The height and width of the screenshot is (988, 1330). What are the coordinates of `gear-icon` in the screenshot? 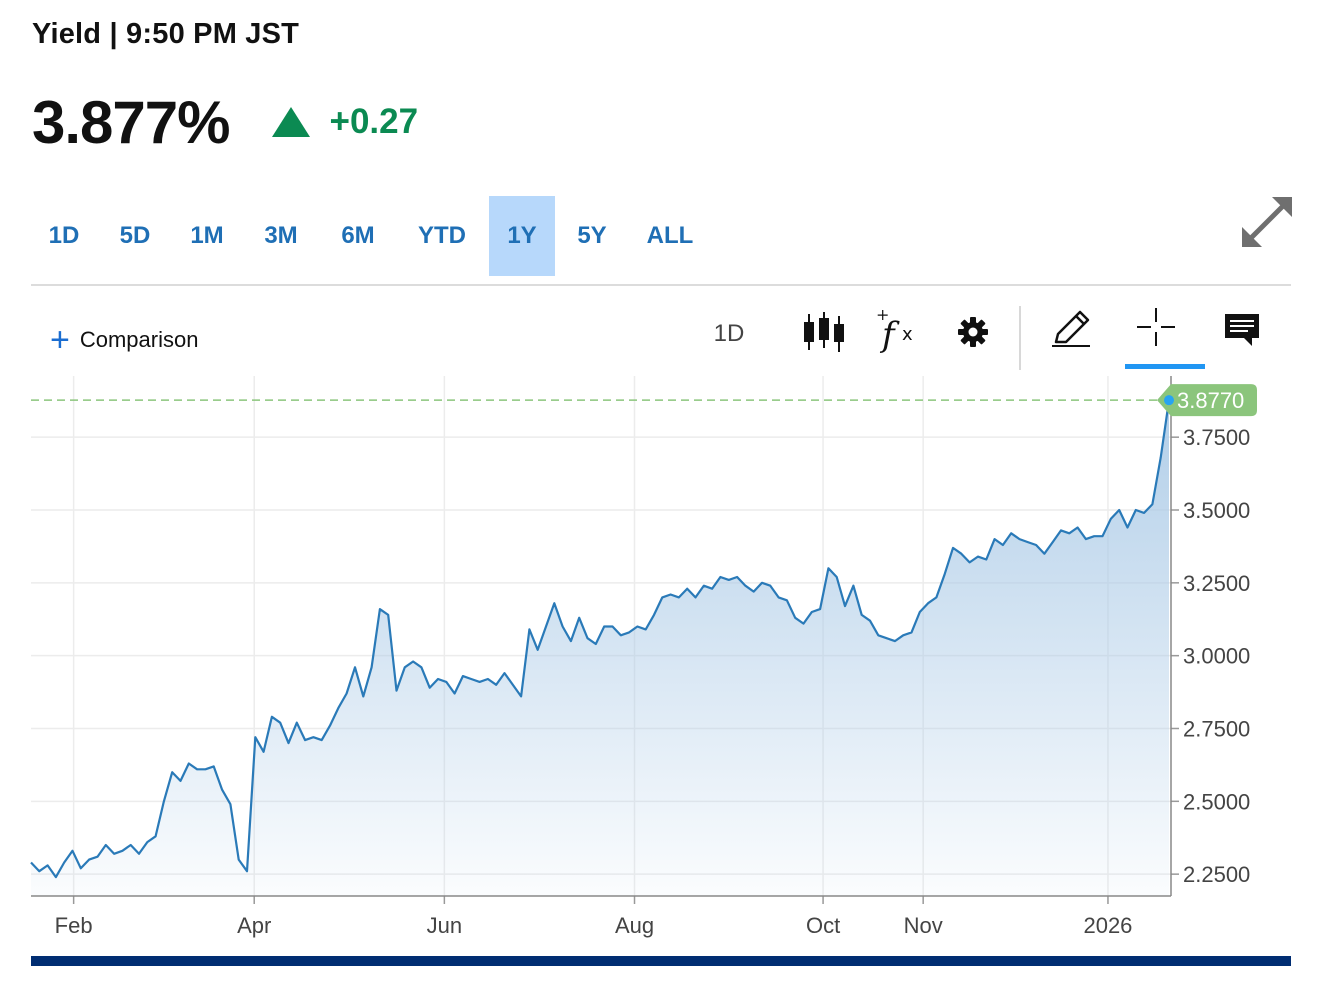 It's located at (973, 332).